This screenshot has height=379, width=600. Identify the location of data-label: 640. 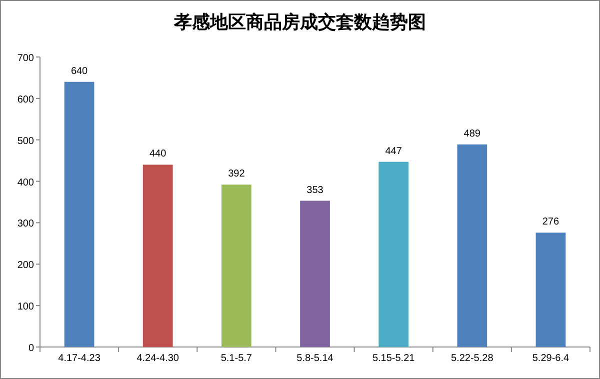
(79, 71).